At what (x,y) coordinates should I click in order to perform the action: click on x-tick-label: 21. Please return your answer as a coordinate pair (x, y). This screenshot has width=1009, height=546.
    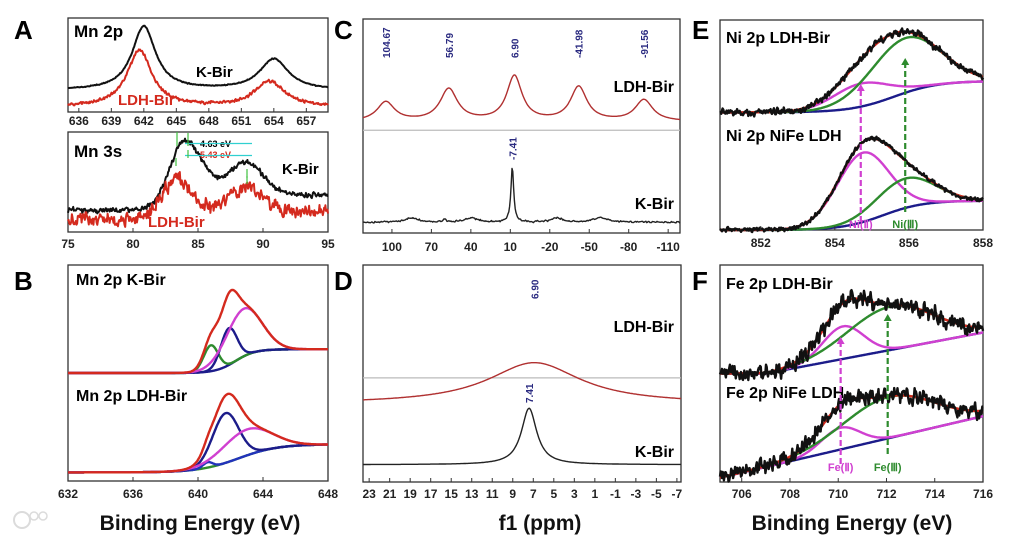
    Looking at the image, I should click on (390, 494).